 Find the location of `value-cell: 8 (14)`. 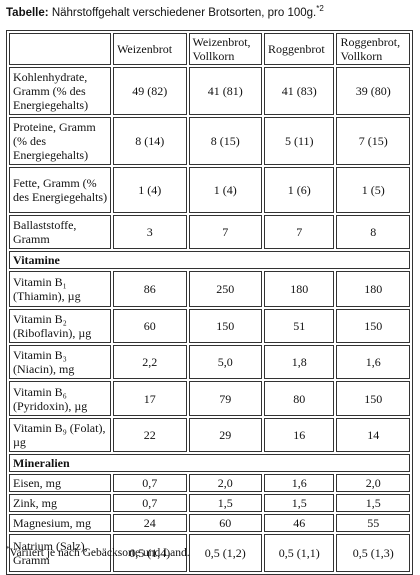

value-cell: 8 (14) is located at coordinates (150, 141).